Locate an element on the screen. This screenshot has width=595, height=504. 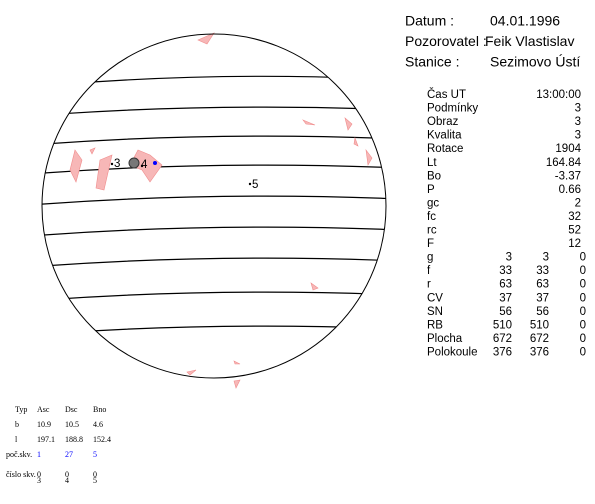
summary-label: číslo skv. is located at coordinates (21, 474).